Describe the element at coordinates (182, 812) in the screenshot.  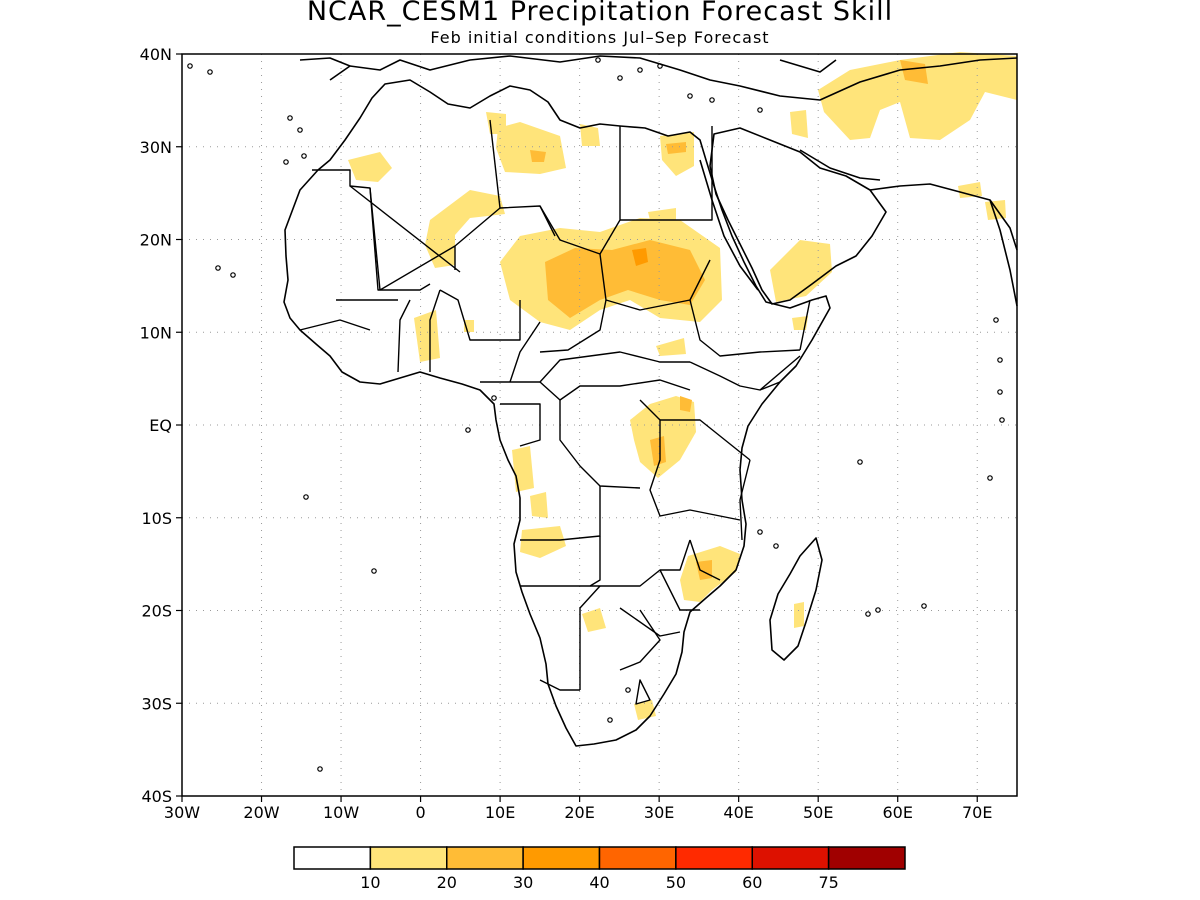
I see `x-tick-label: 30W` at that location.